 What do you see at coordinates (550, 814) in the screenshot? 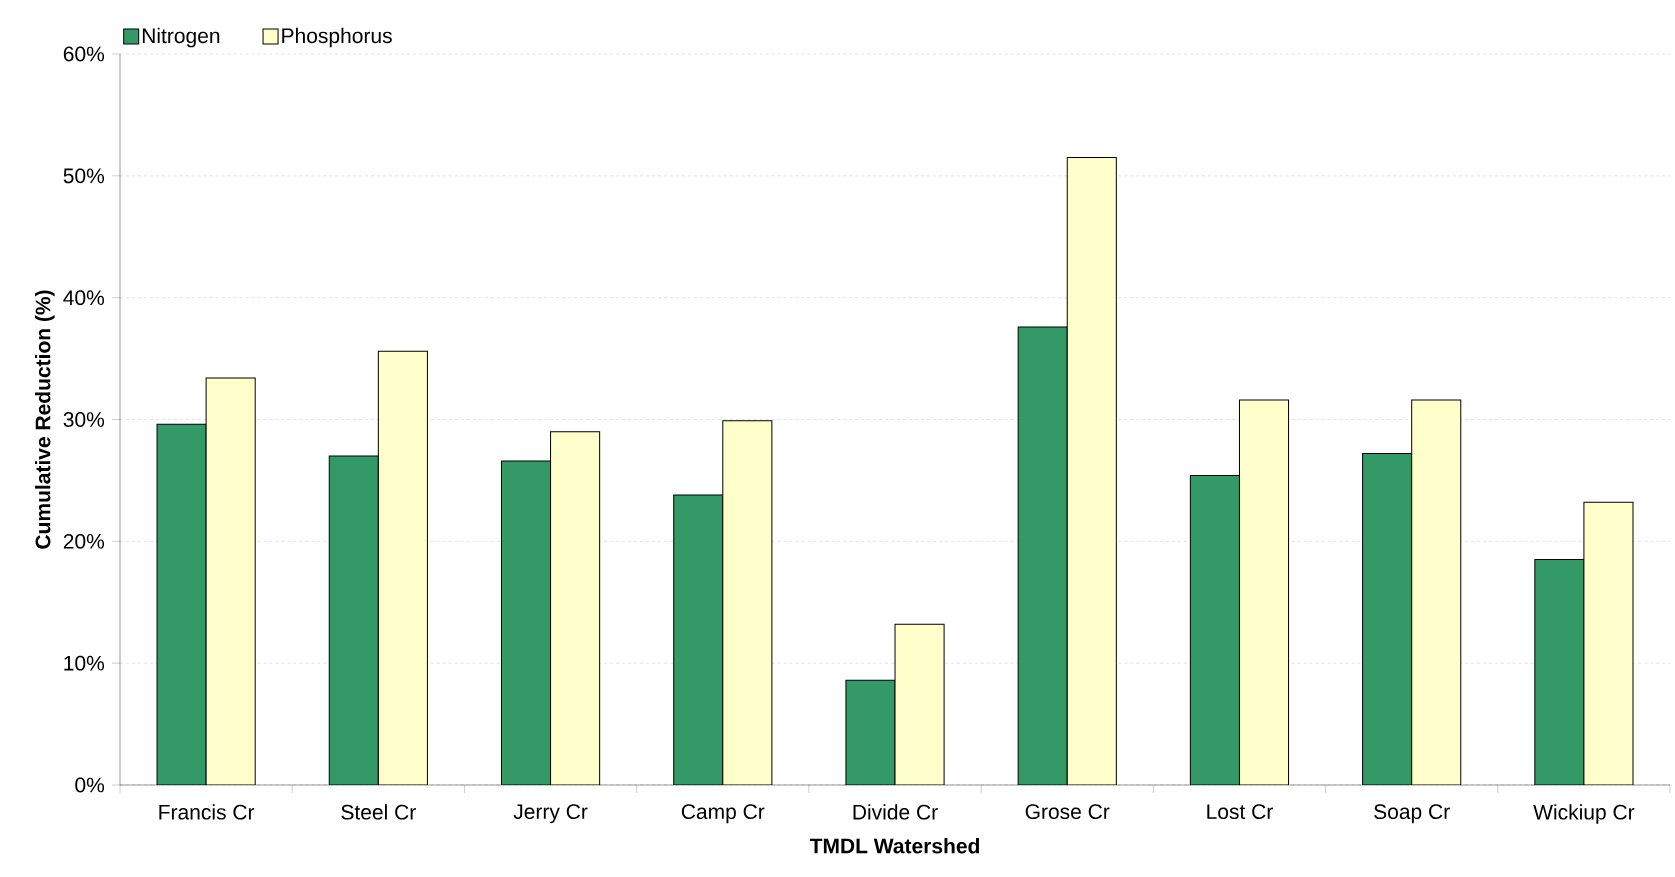
I see `x-tick-label: Jerry Cr` at bounding box center [550, 814].